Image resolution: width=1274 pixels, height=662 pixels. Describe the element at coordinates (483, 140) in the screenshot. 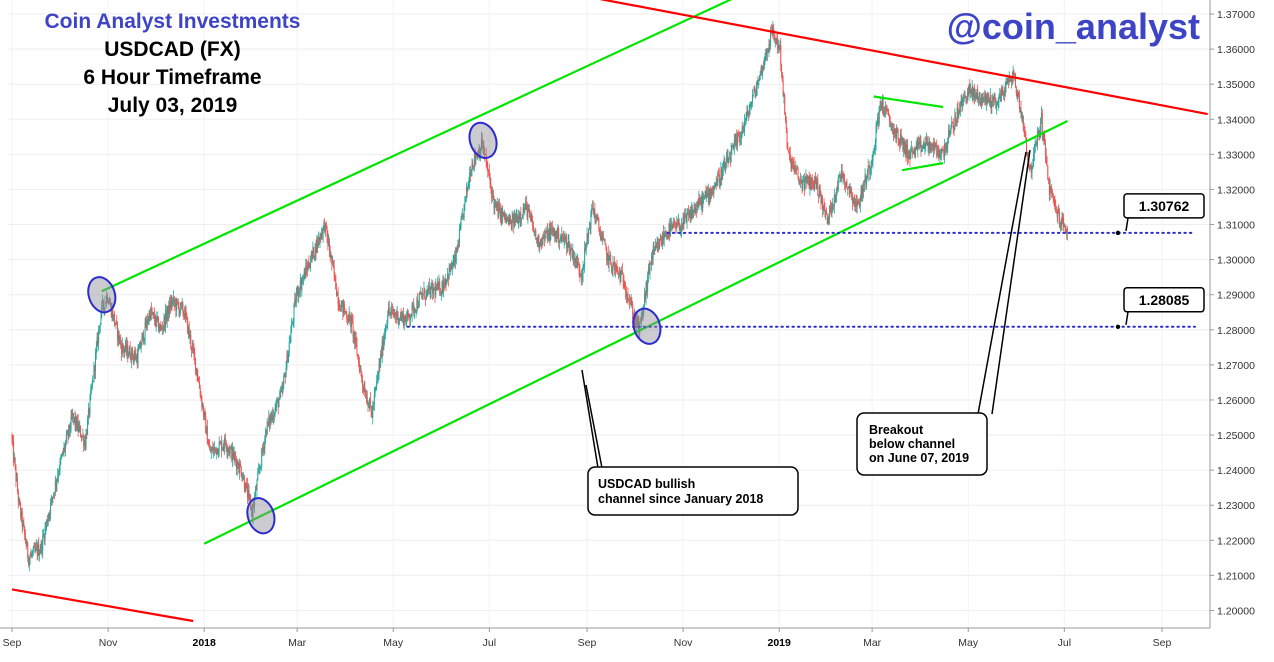

I see `channel-touch-ellipse` at that location.